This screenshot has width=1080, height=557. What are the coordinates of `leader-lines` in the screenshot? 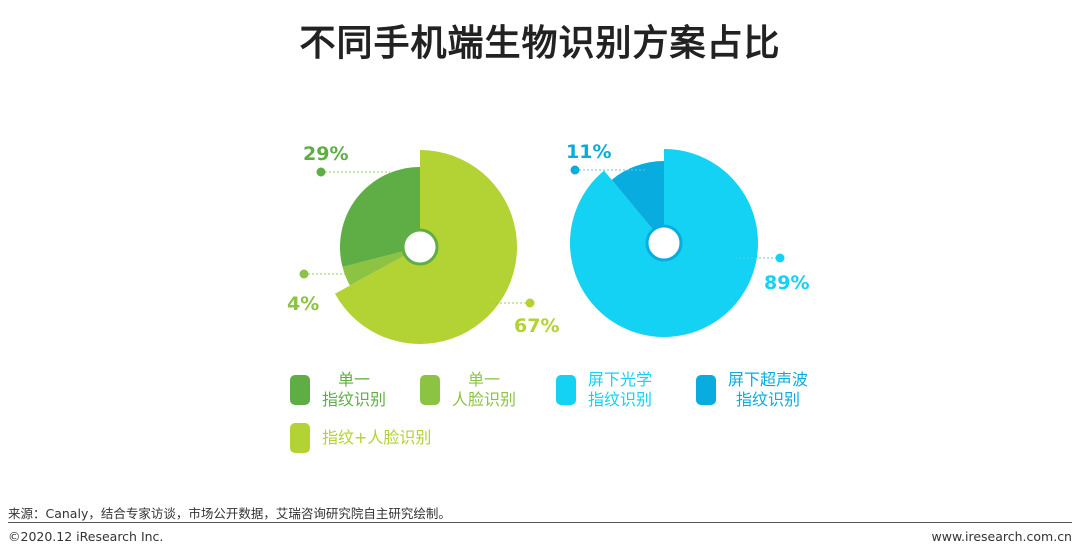 It's located at (542, 236).